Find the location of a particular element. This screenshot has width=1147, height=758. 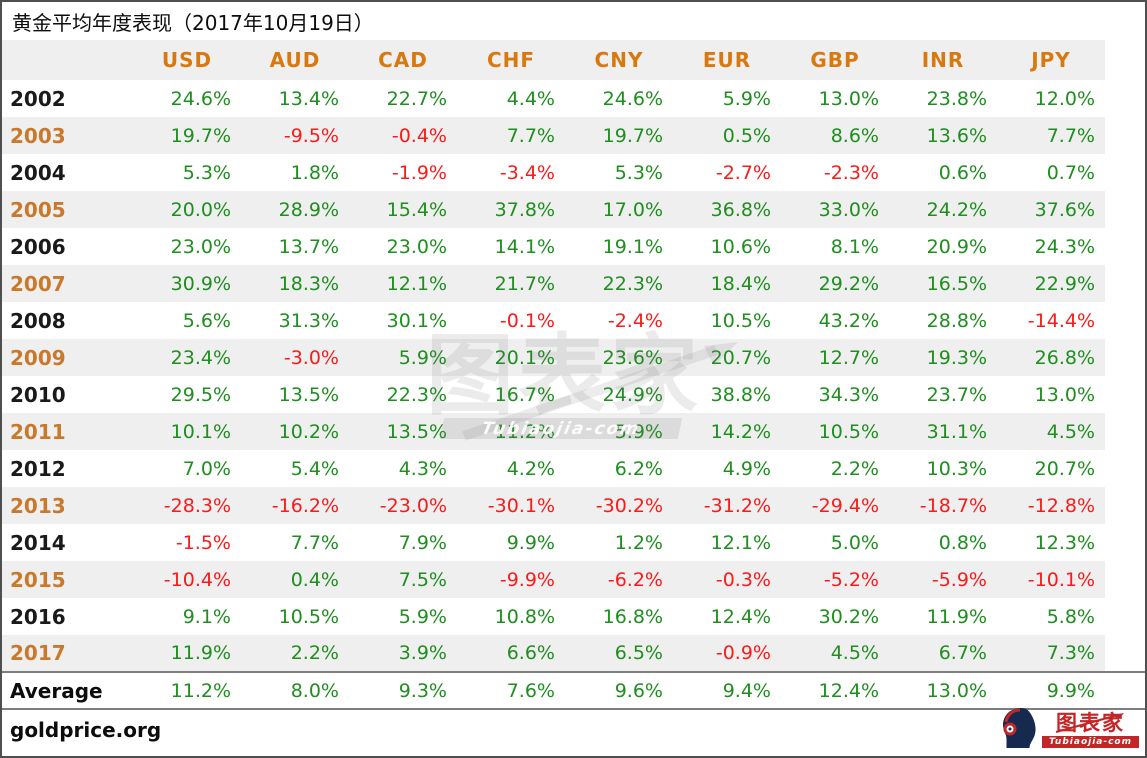

value-cell: 0.8% is located at coordinates (962, 542).